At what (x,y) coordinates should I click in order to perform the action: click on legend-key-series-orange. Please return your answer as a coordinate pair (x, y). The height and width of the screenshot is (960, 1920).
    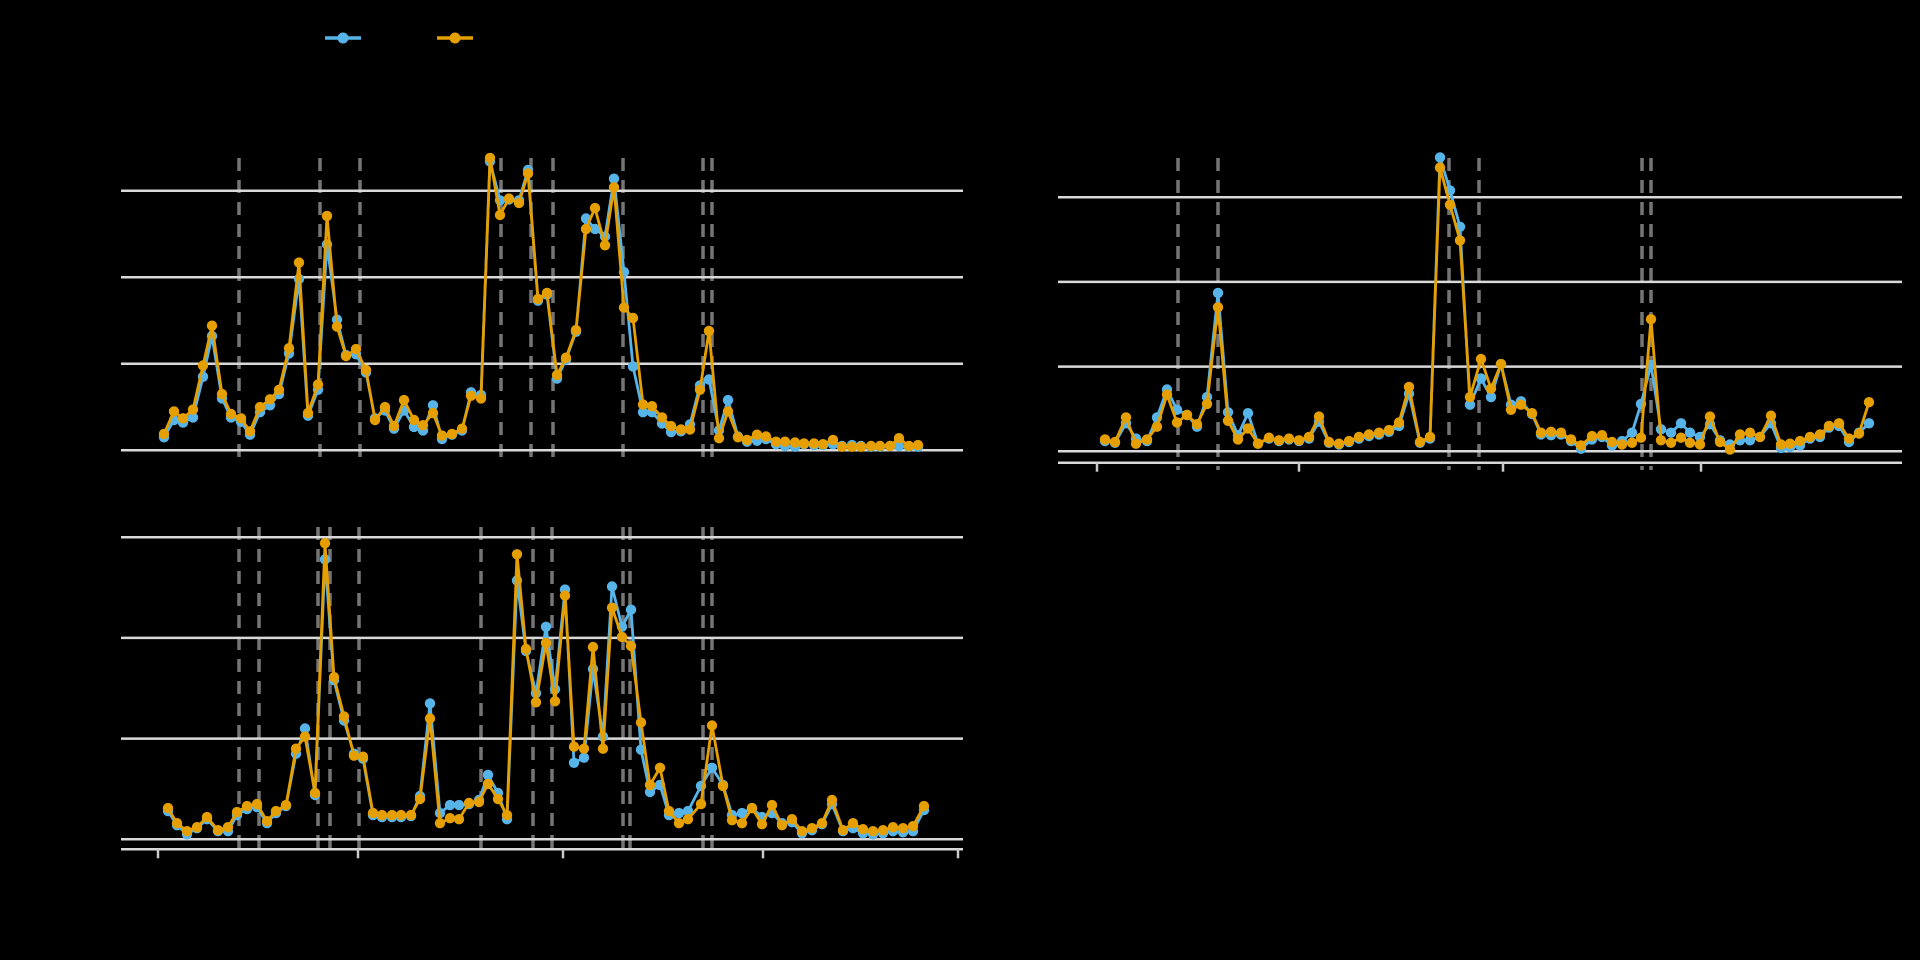
    Looking at the image, I should click on (455, 38).